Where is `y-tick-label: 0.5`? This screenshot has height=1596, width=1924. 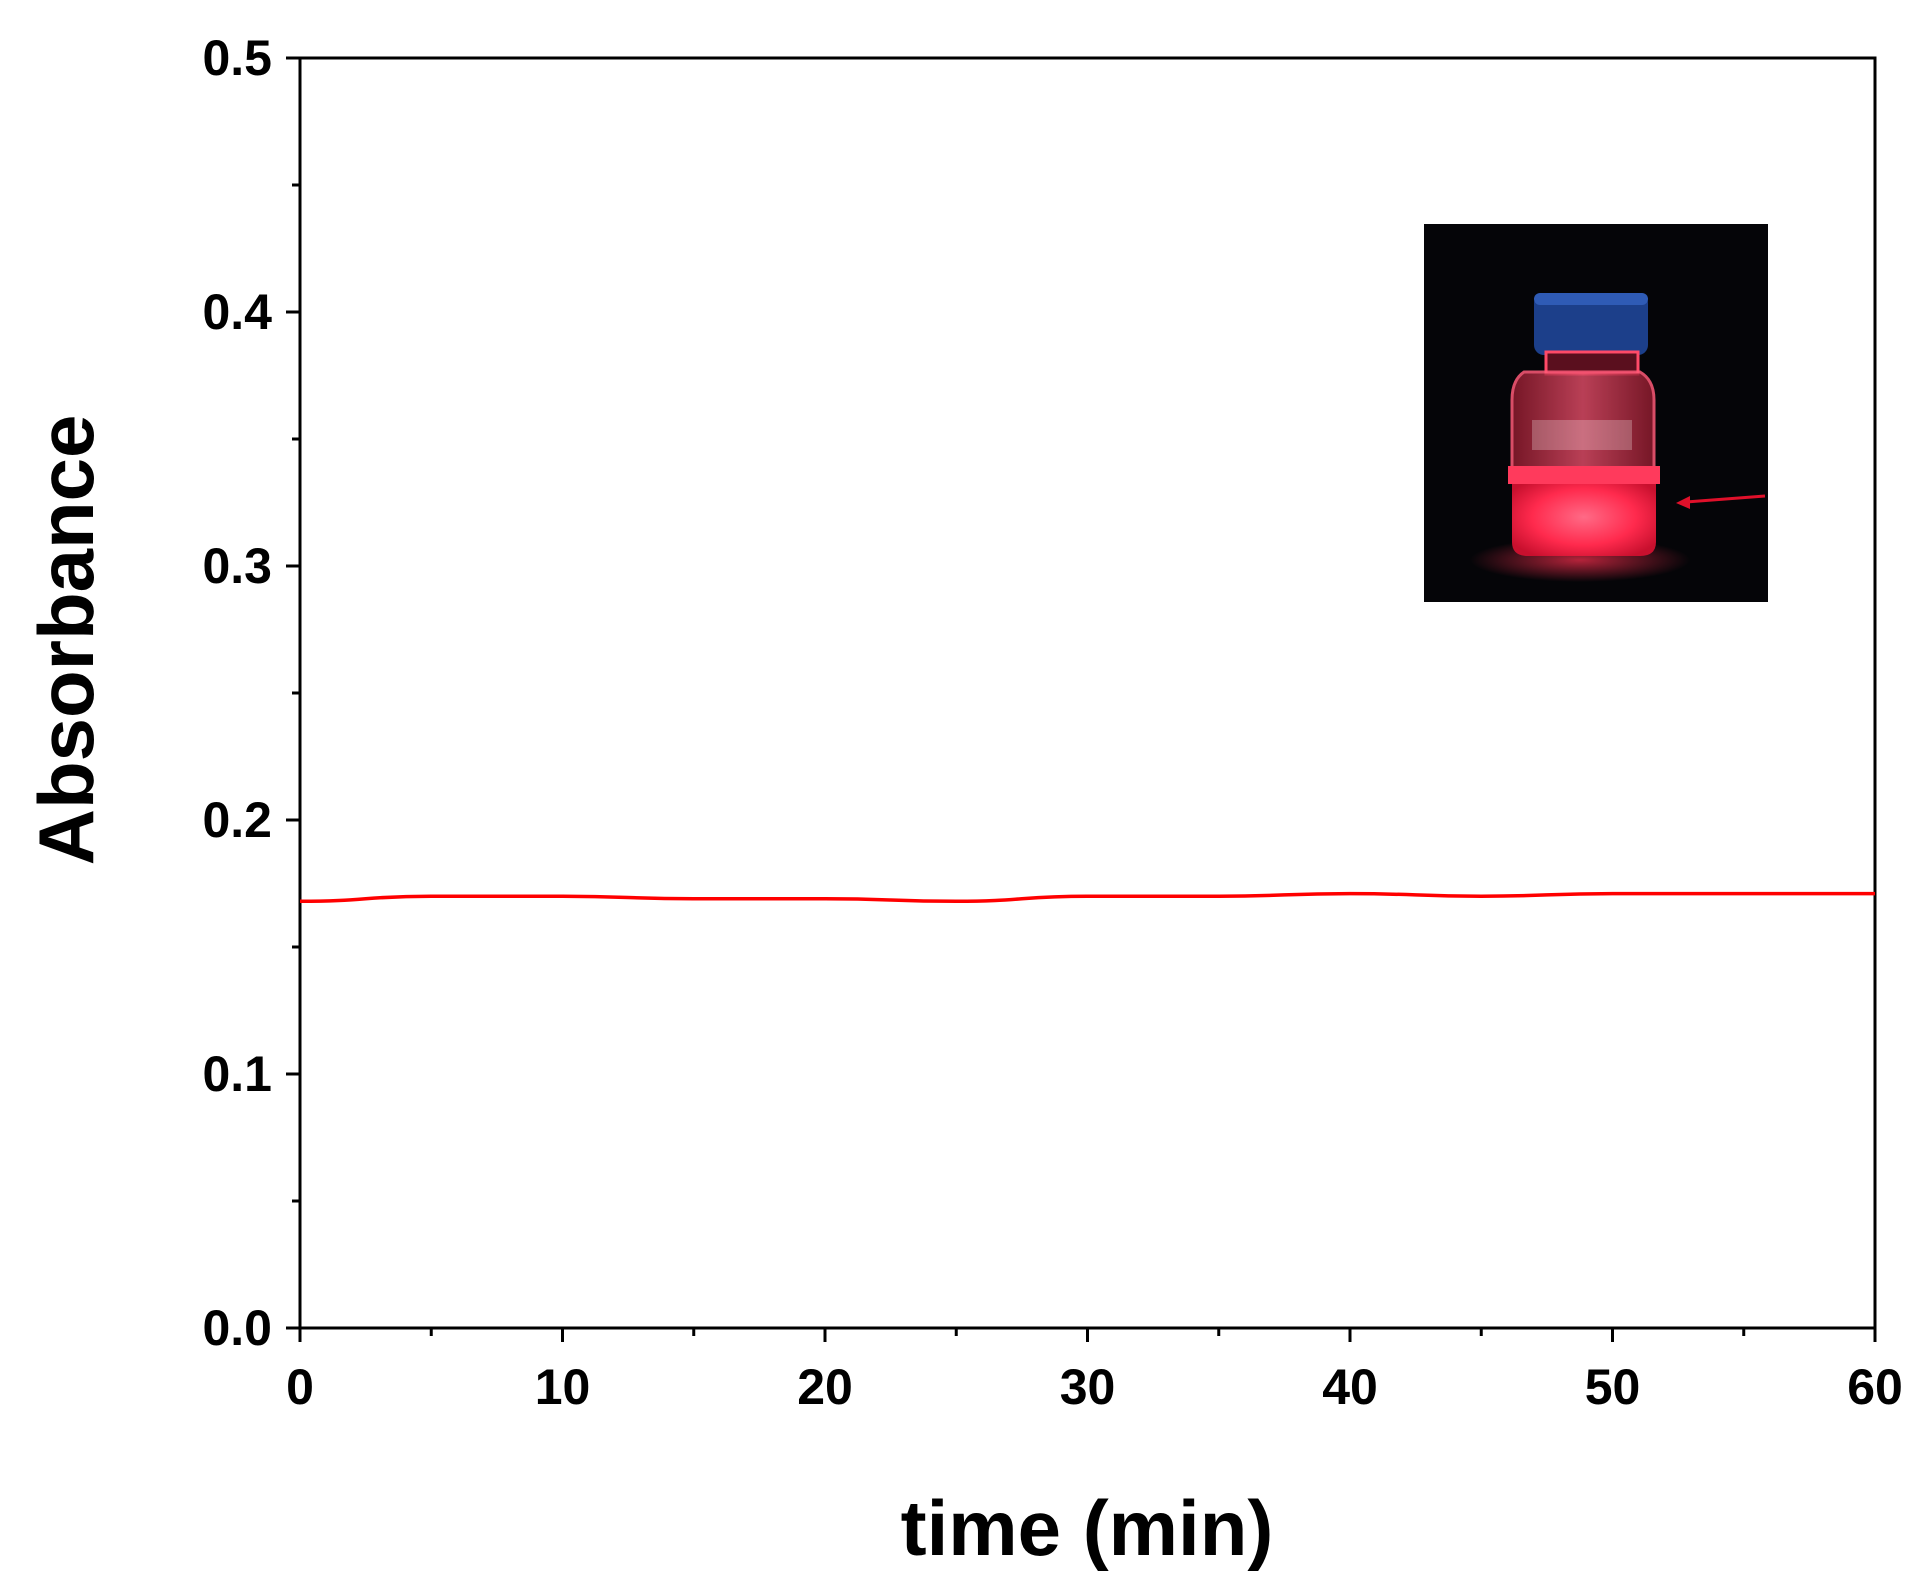 y-tick-label: 0.5 is located at coordinates (237, 58).